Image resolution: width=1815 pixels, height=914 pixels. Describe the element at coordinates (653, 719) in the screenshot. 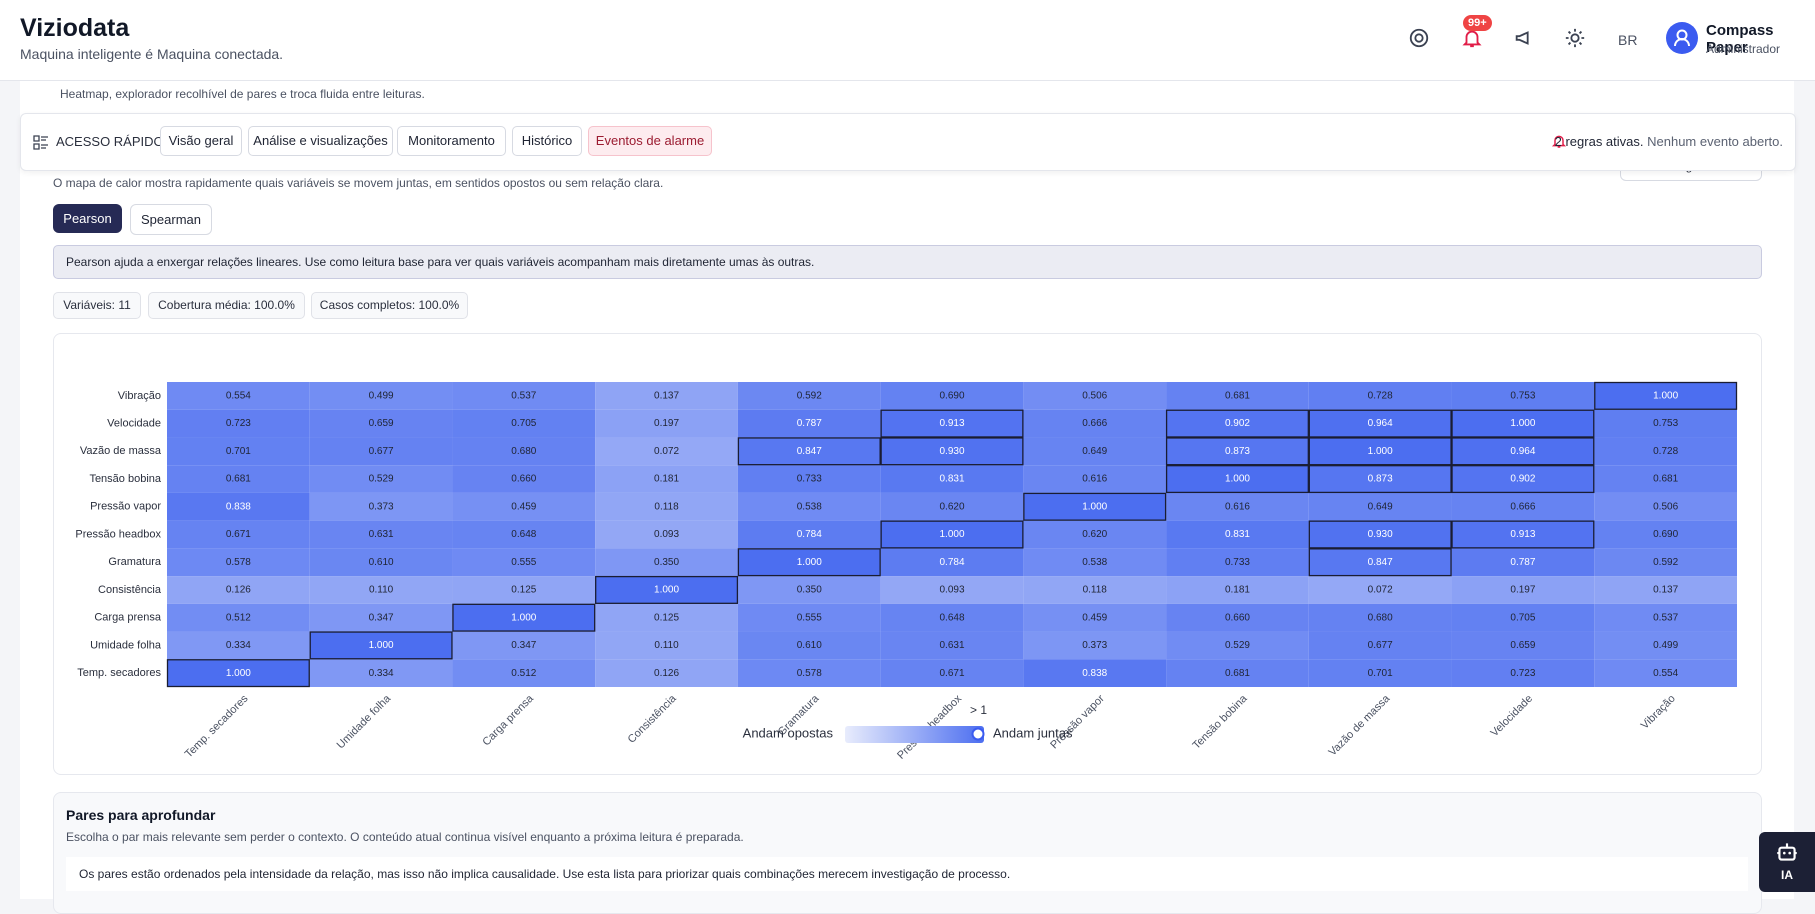

I see `x-tick-label: Consistência` at that location.